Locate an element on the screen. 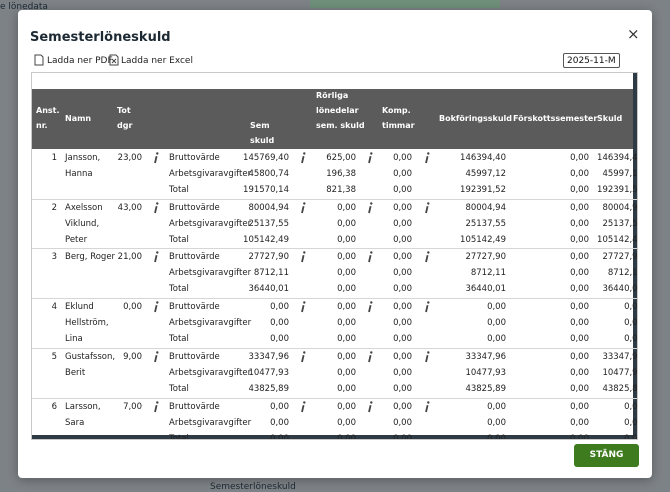 The height and width of the screenshot is (492, 670). modal-title: Semesterlöneskuld is located at coordinates (100, 37).